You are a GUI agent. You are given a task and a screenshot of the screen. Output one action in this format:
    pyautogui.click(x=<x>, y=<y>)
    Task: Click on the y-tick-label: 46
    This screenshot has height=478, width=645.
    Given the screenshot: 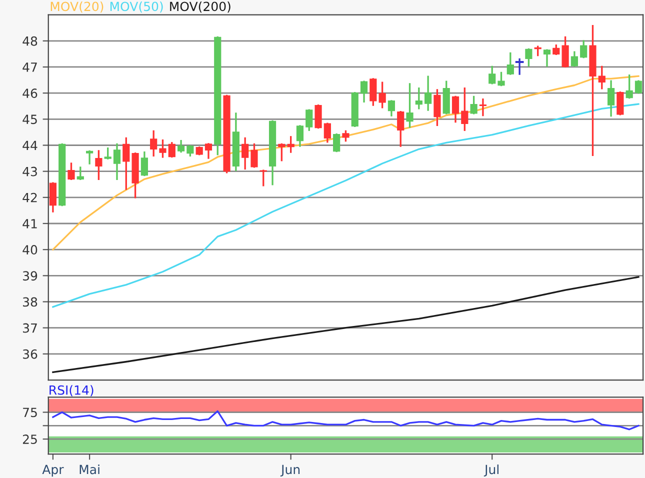 What is the action you would take?
    pyautogui.click(x=30, y=93)
    